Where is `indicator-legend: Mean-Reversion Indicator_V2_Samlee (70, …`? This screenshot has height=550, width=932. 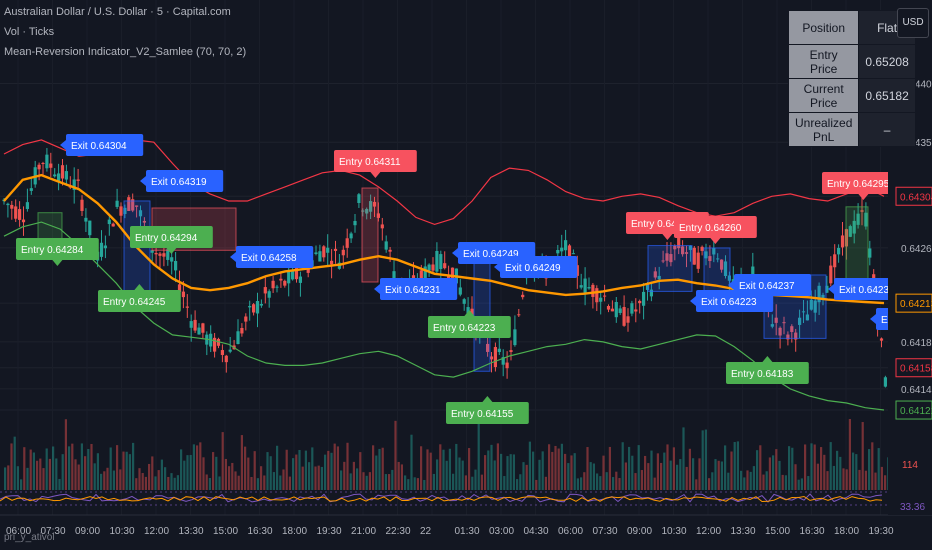
indicator-legend: Mean-Reversion Indicator_V2_Samlee (70, … is located at coordinates (125, 52).